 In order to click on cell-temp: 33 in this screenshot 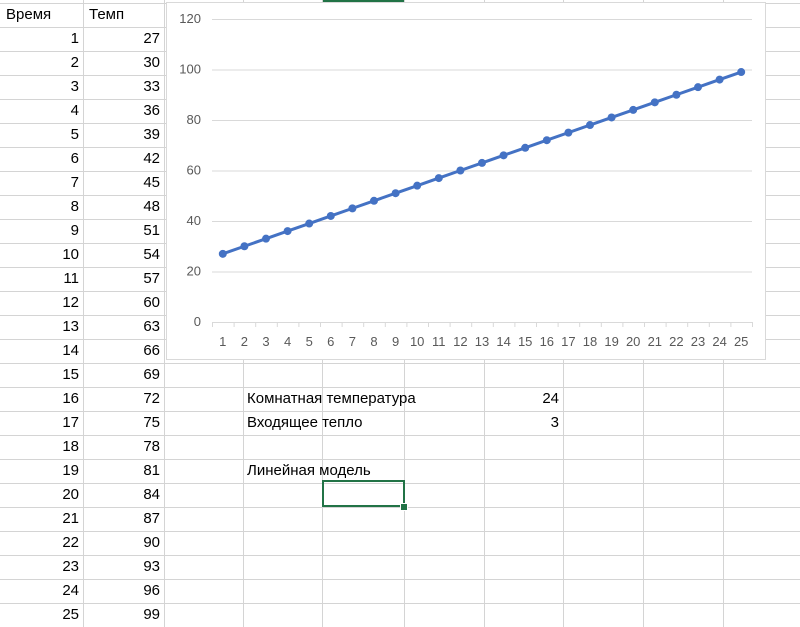, I will do `click(151, 86)`.